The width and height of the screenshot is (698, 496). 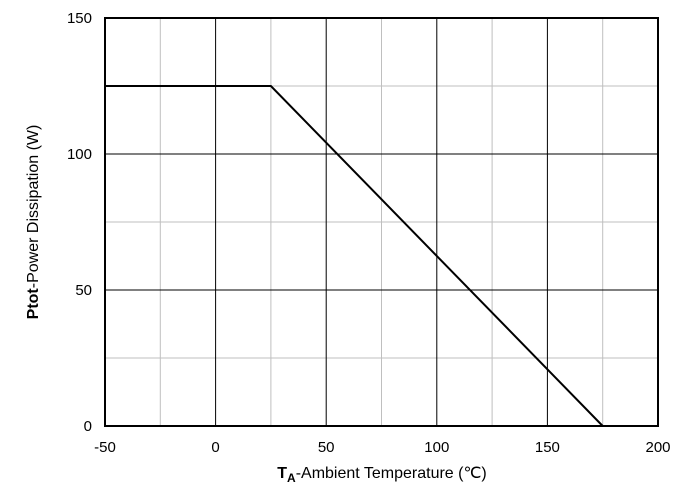 I want to click on y-tick-label: 150, so click(x=79, y=18).